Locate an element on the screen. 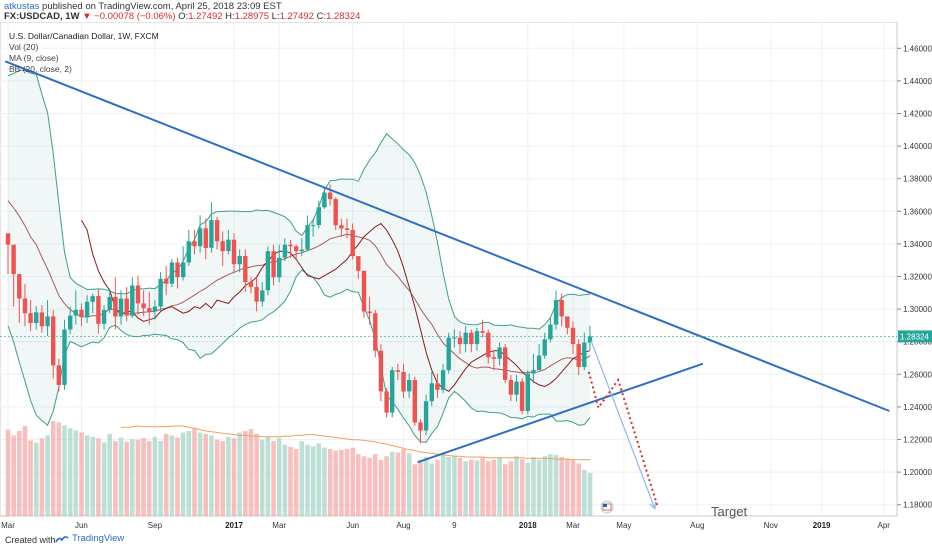 The image size is (932, 550). flag-icon is located at coordinates (607, 507).